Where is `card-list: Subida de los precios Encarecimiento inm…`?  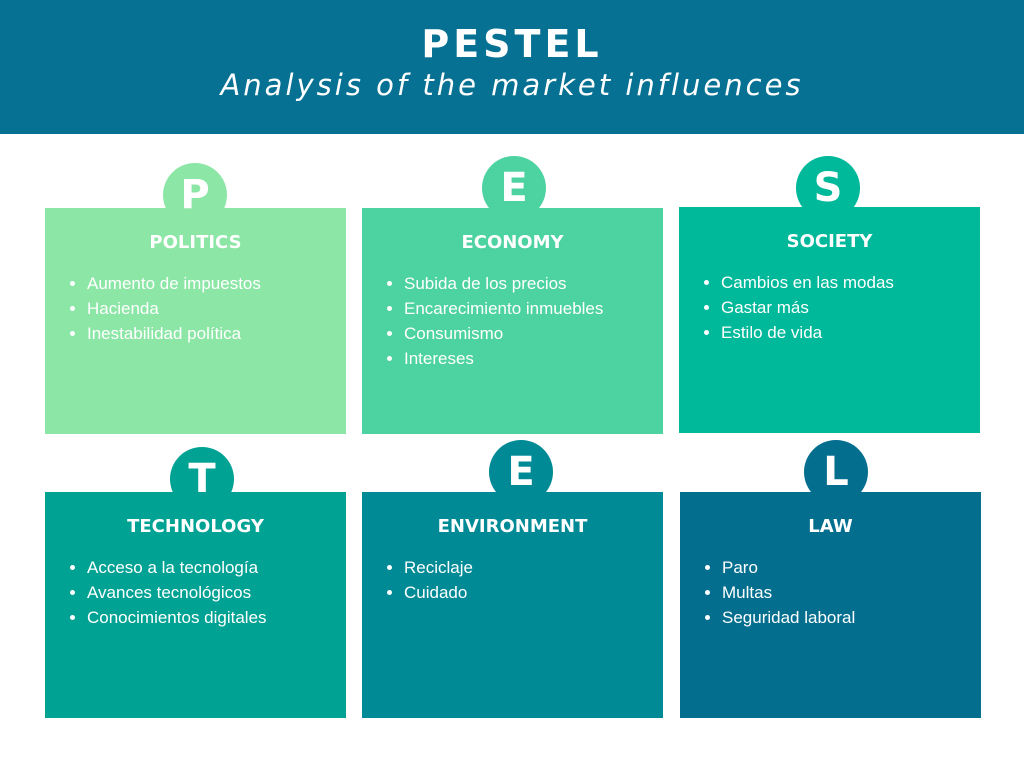
card-list: Subida de los precios Encarecimiento inm… is located at coordinates (493, 321).